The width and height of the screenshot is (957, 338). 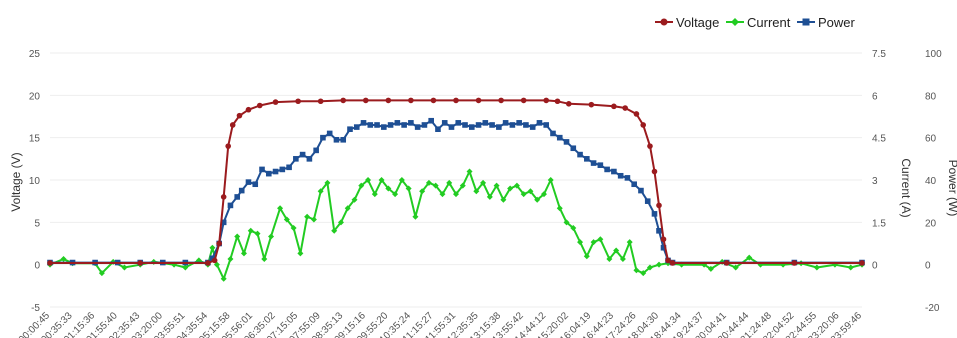 What do you see at coordinates (35, 139) in the screenshot?
I see `left-tick-label: 15` at bounding box center [35, 139].